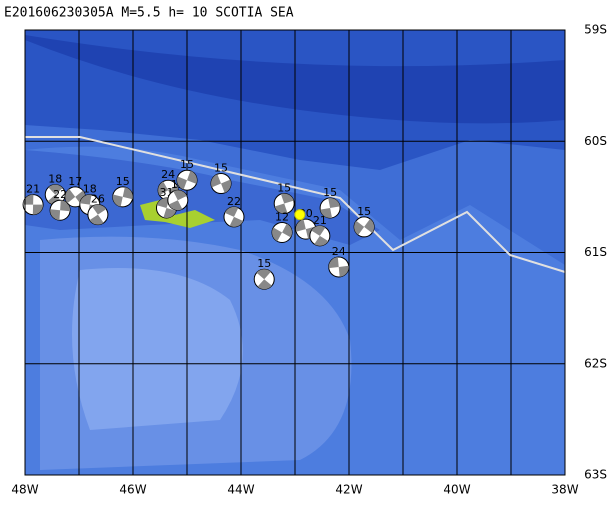  I want to click on lon-tick-label: 42W, so click(348, 490).